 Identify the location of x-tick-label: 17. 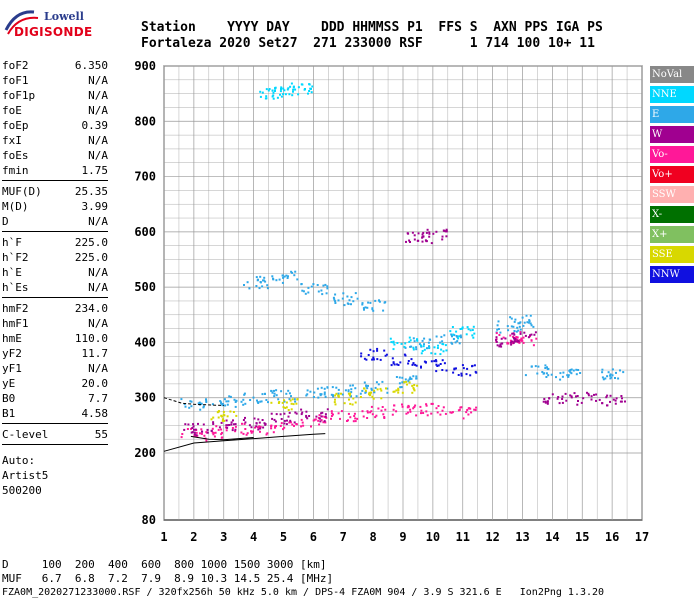
(642, 537).